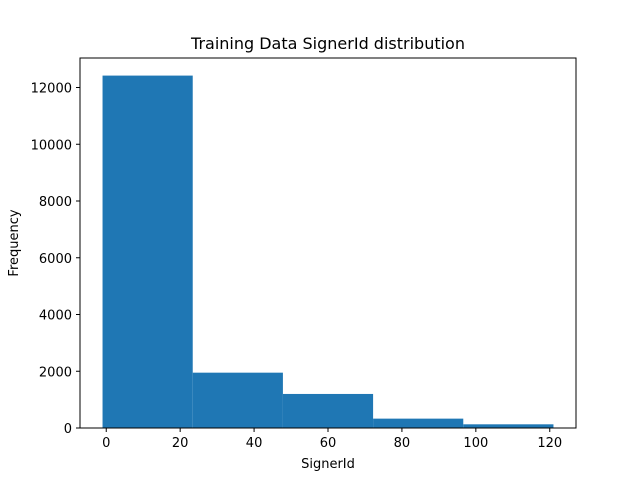 The height and width of the screenshot is (480, 640). What do you see at coordinates (402, 443) in the screenshot?
I see `x-tick-label: 80` at bounding box center [402, 443].